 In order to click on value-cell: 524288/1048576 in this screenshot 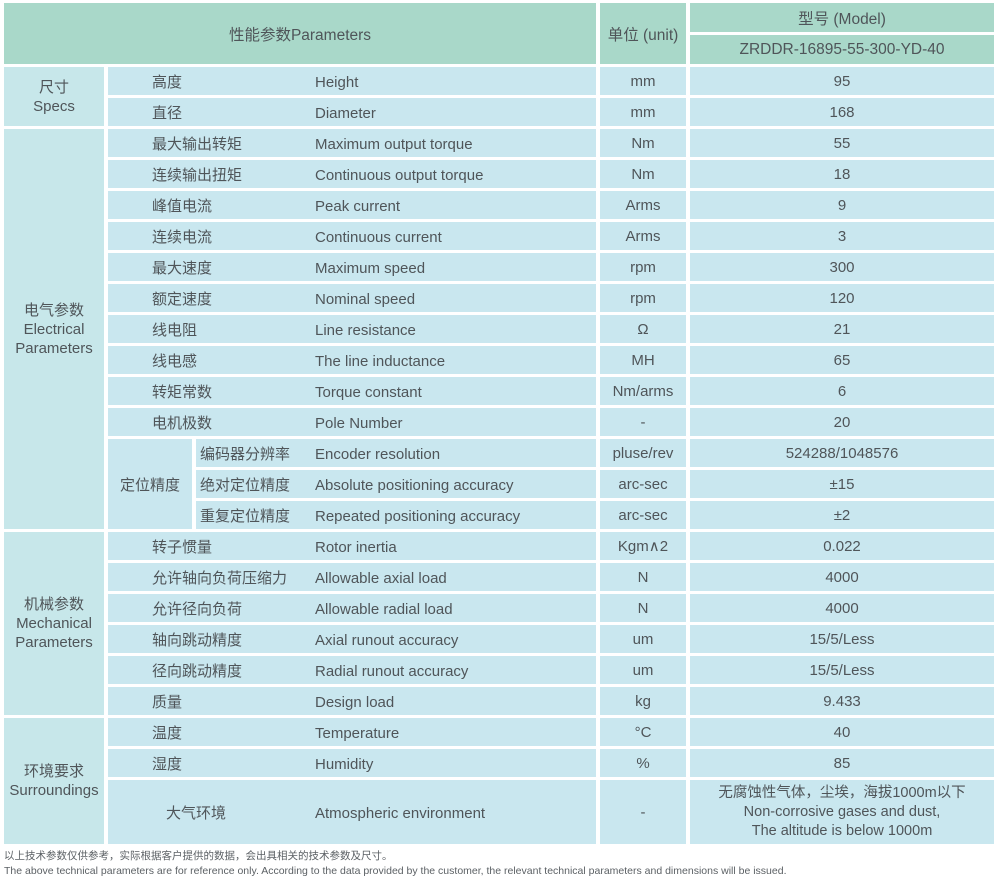, I will do `click(842, 453)`.